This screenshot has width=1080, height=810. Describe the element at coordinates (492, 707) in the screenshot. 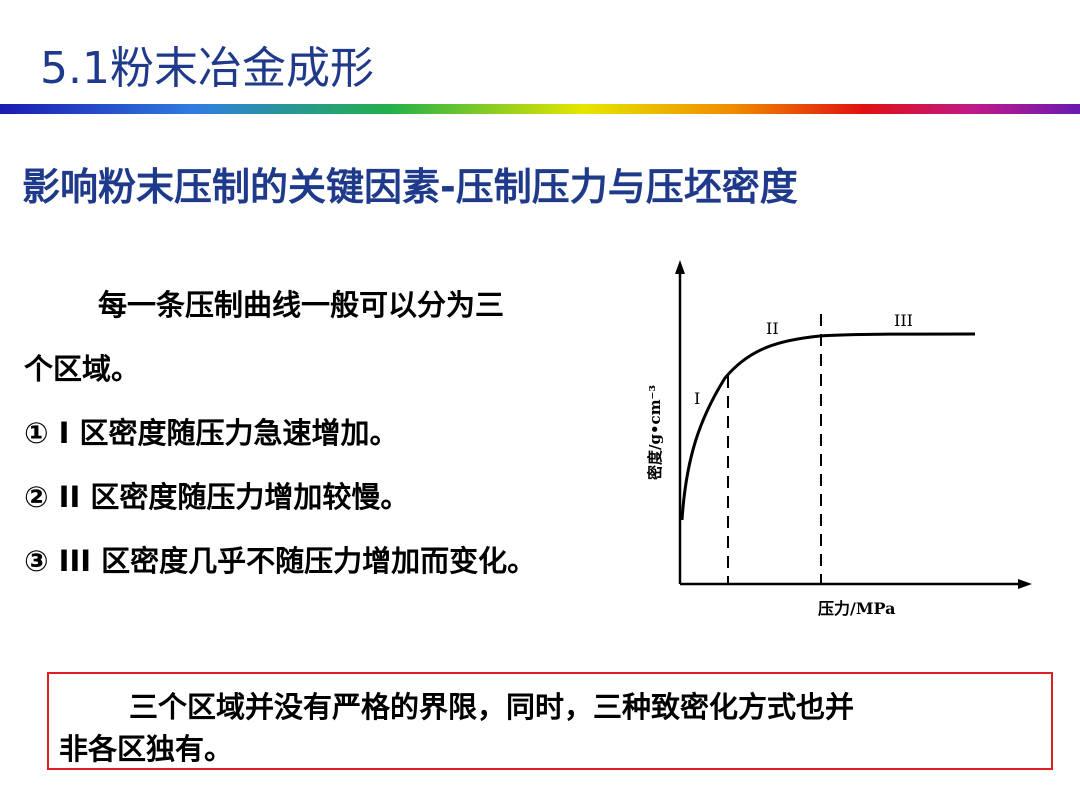

I see `note-line-1: 三个区域并没有严格的界限，同时，三种致密化方式也并` at that location.